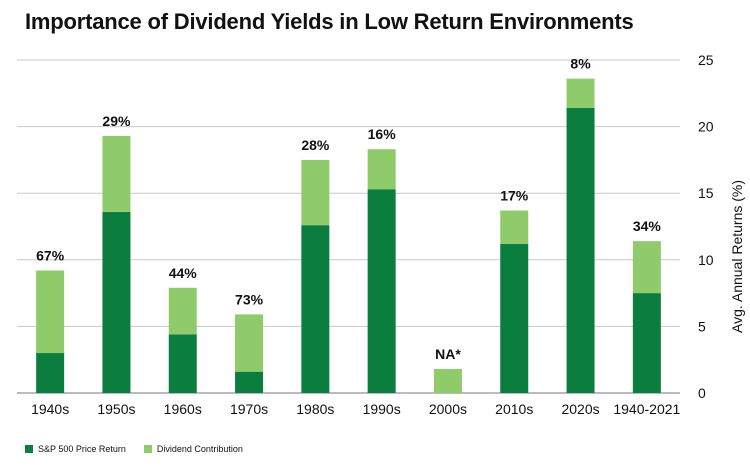  What do you see at coordinates (514, 409) in the screenshot?
I see `x-tick-label: 2010s` at bounding box center [514, 409].